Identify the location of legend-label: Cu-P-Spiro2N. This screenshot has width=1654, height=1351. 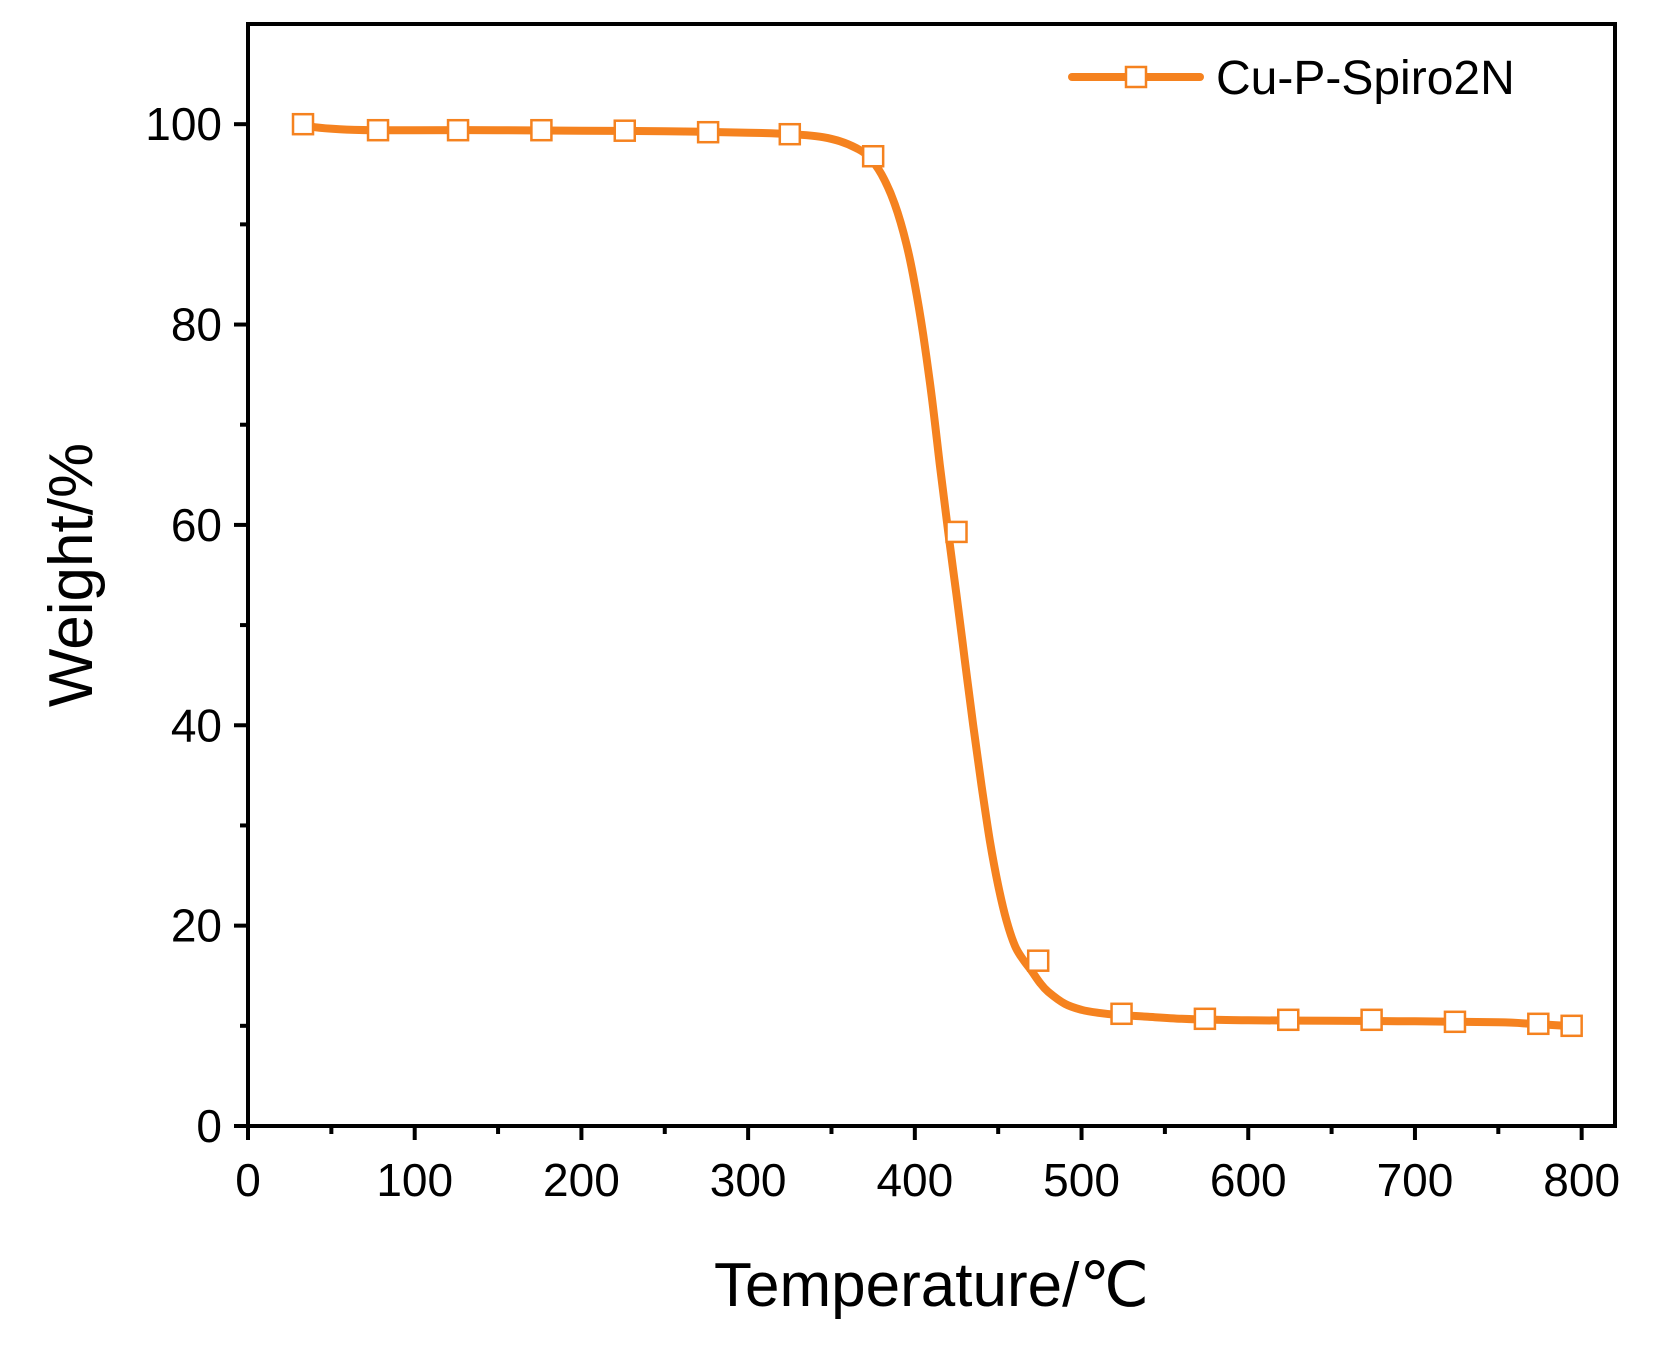
(1365, 78).